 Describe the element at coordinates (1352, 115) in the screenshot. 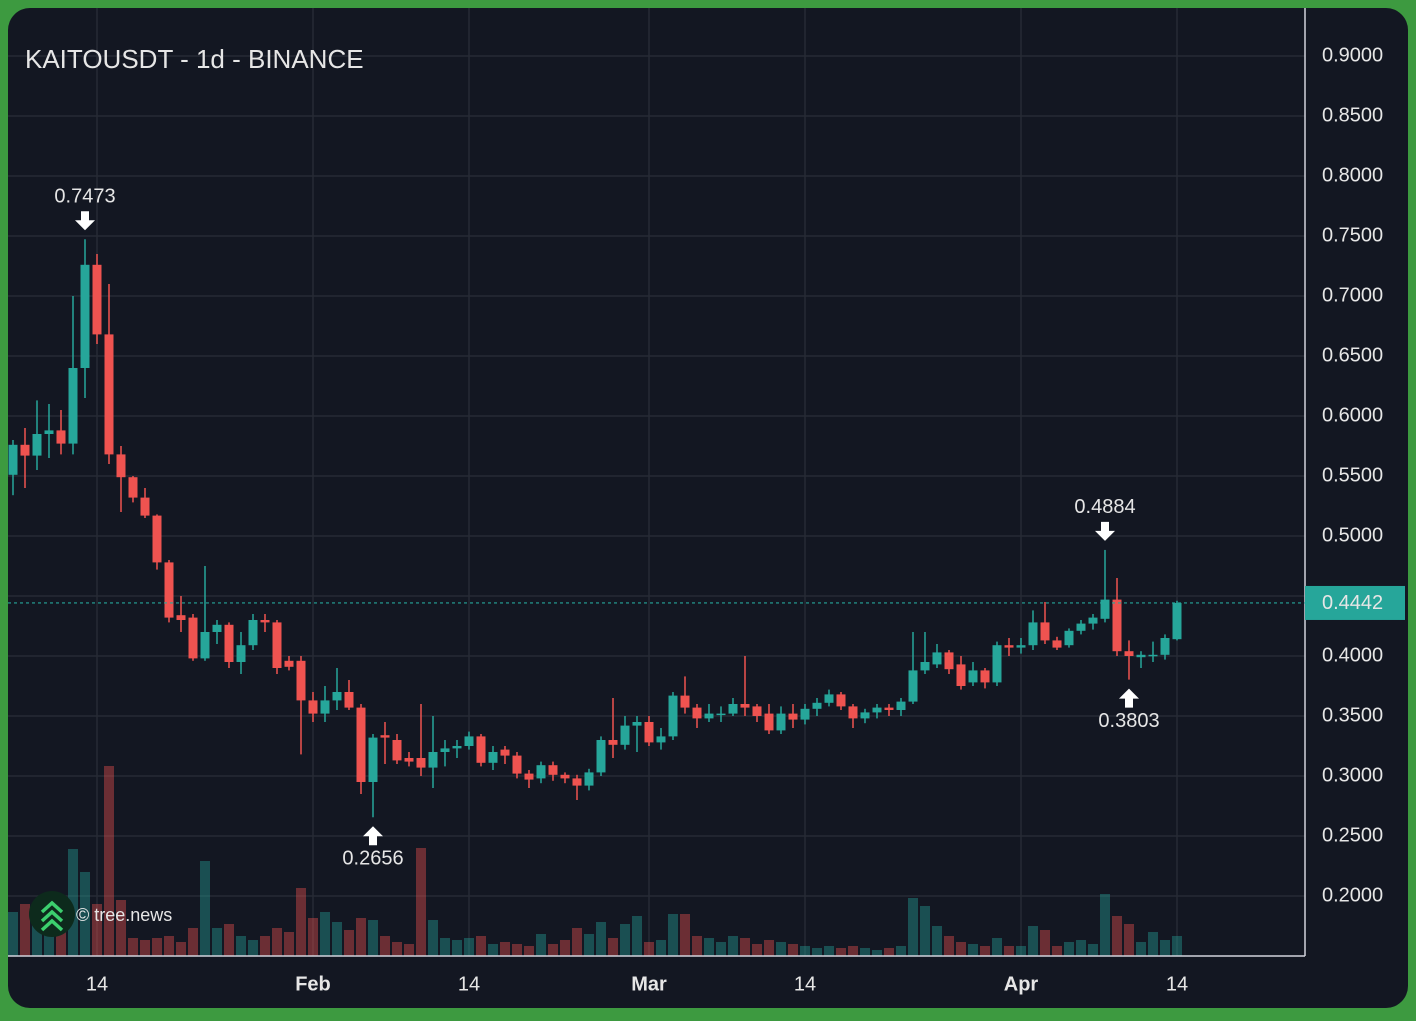

I see `y-tick-label: 0.8500` at that location.